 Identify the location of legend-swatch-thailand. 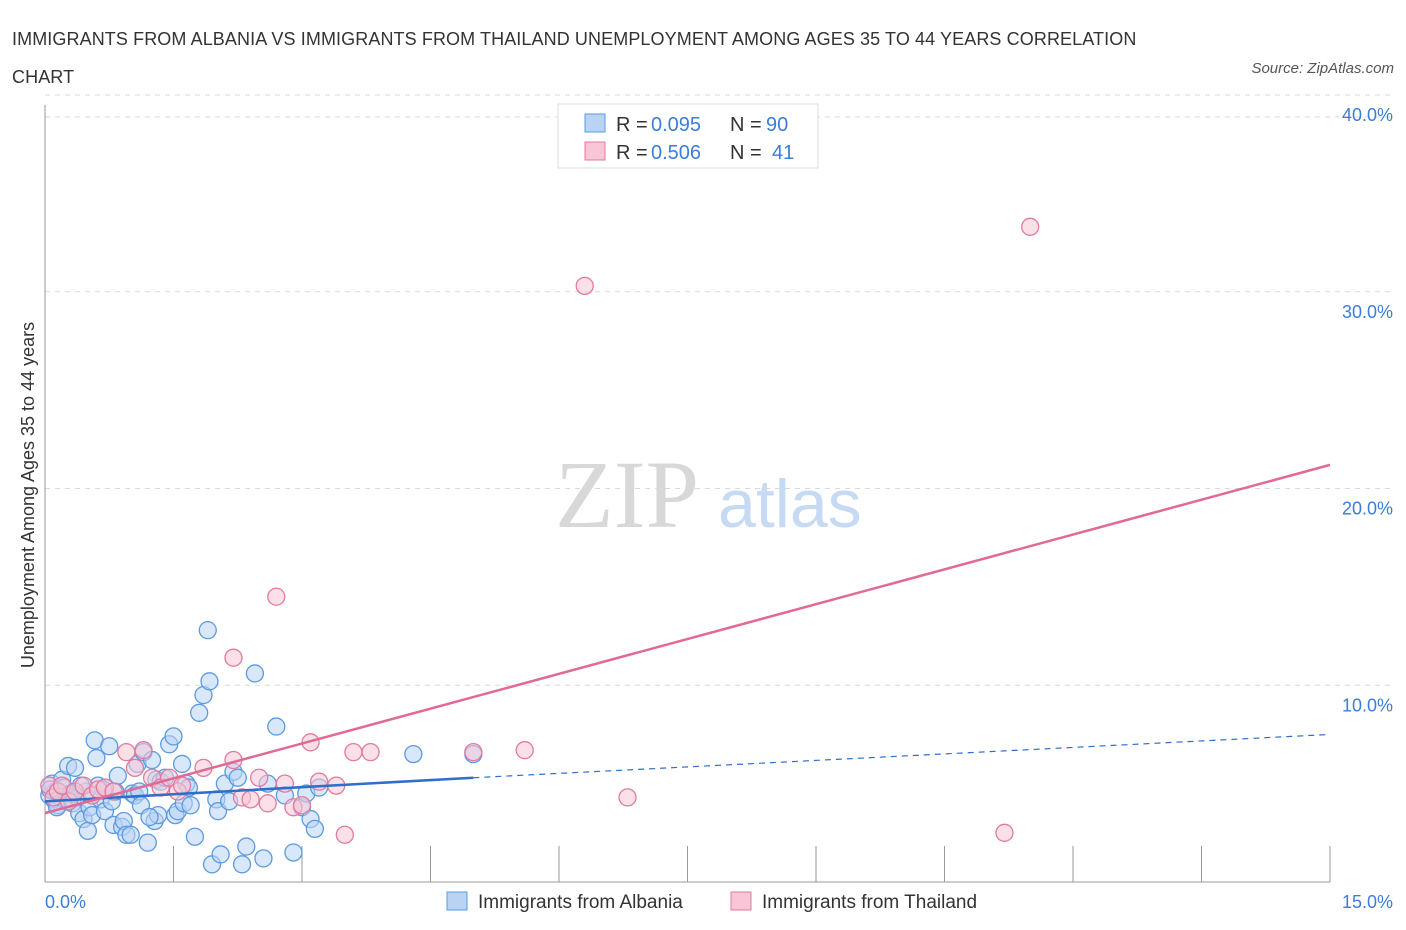
(741, 901).